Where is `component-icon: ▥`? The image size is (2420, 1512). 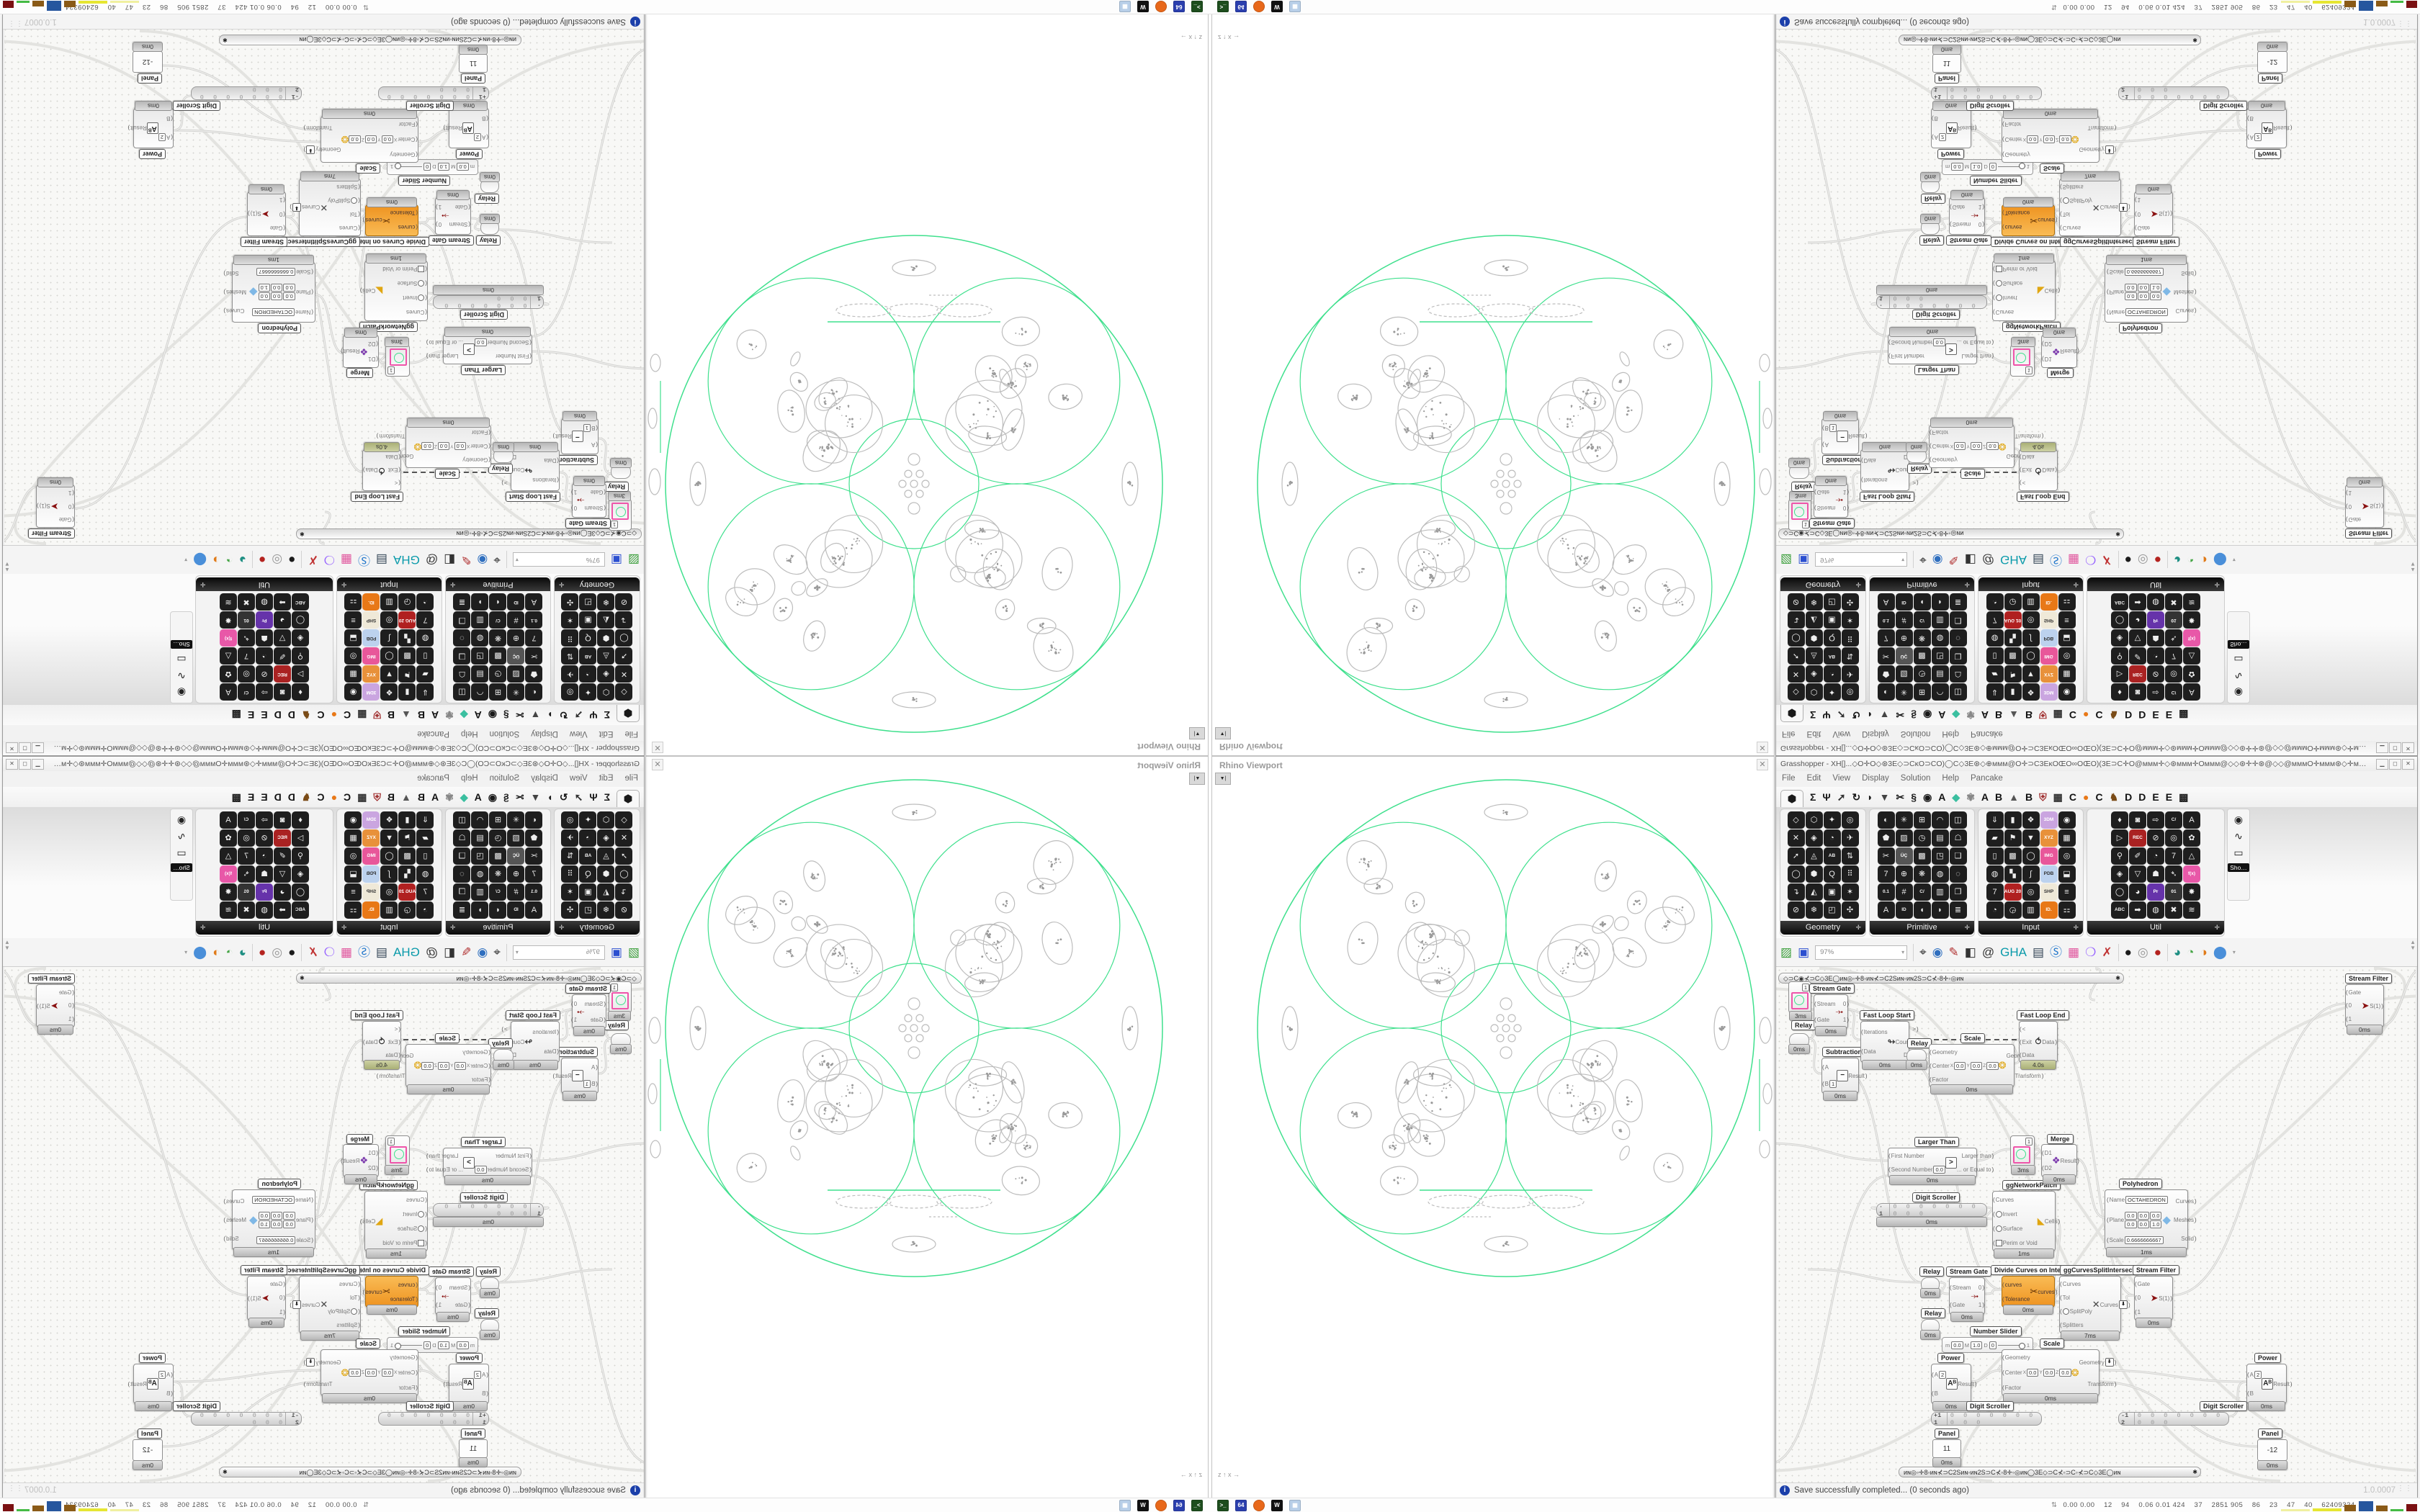
component-icon: ▥ is located at coordinates (389, 910).